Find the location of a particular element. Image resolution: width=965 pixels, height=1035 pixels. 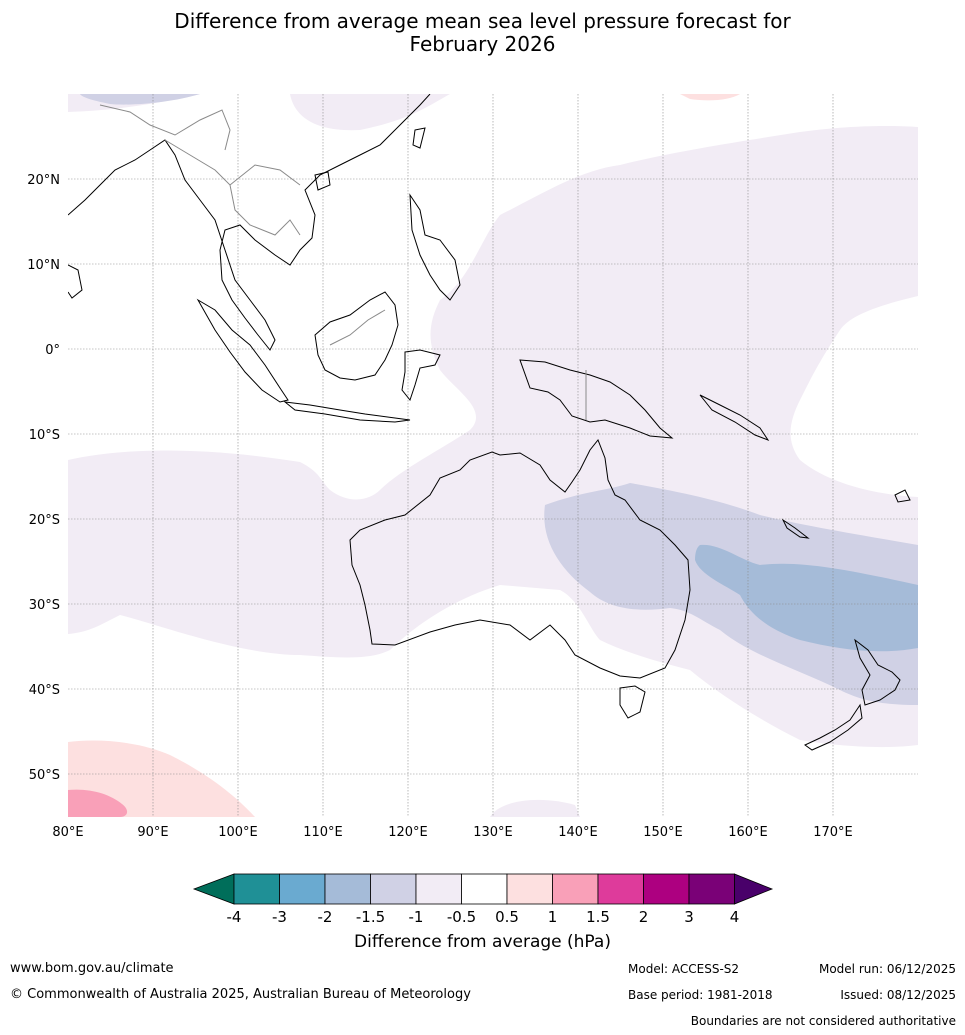

lon-tick-130E: 130°E is located at coordinates (493, 832).